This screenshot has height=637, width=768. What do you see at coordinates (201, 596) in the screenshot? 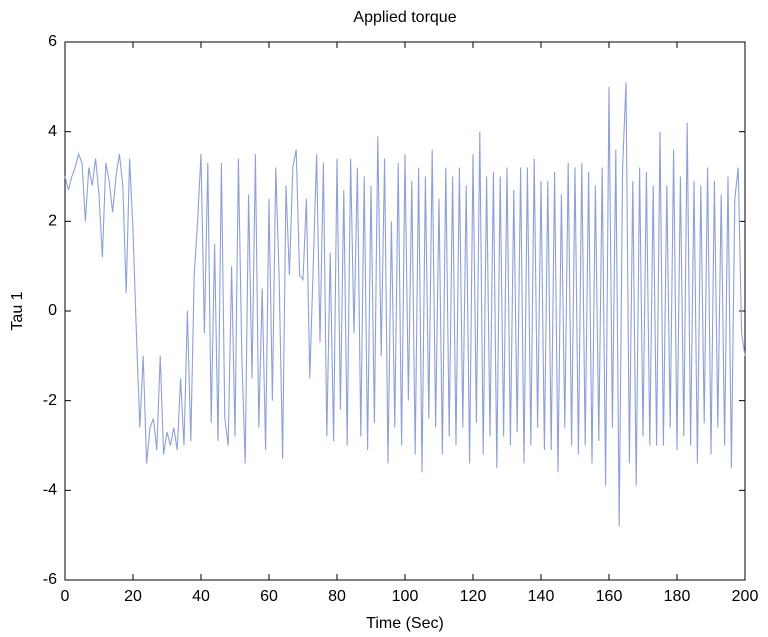
I see `x-tick-label: 40` at bounding box center [201, 596].